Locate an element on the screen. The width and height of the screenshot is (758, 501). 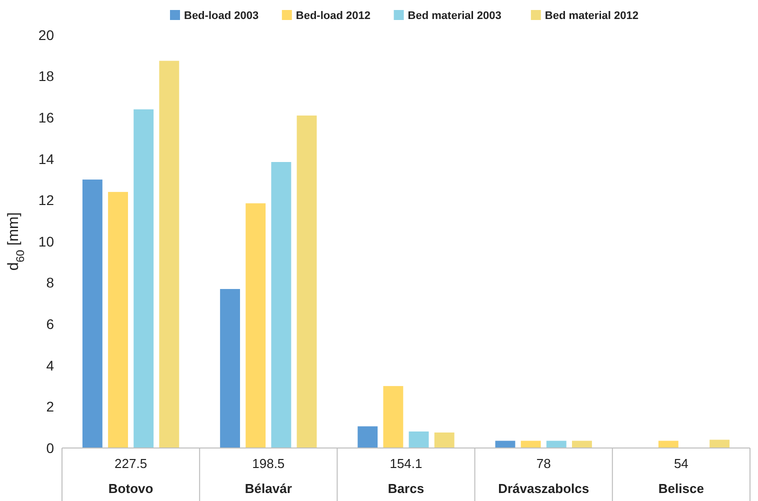
y-tick-label: 6 is located at coordinates (50, 324).